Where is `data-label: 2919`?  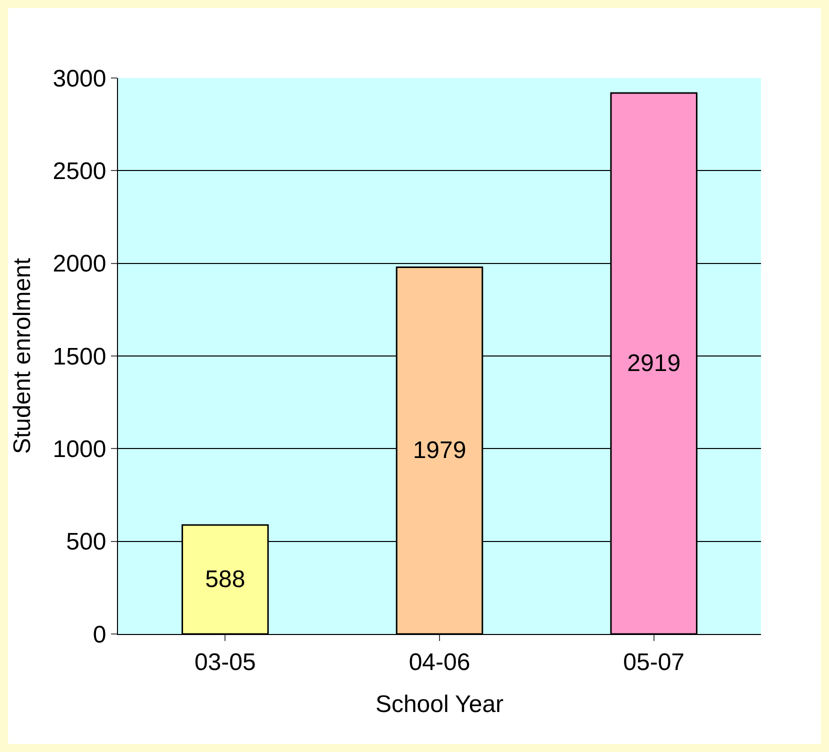 data-label: 2919 is located at coordinates (654, 364).